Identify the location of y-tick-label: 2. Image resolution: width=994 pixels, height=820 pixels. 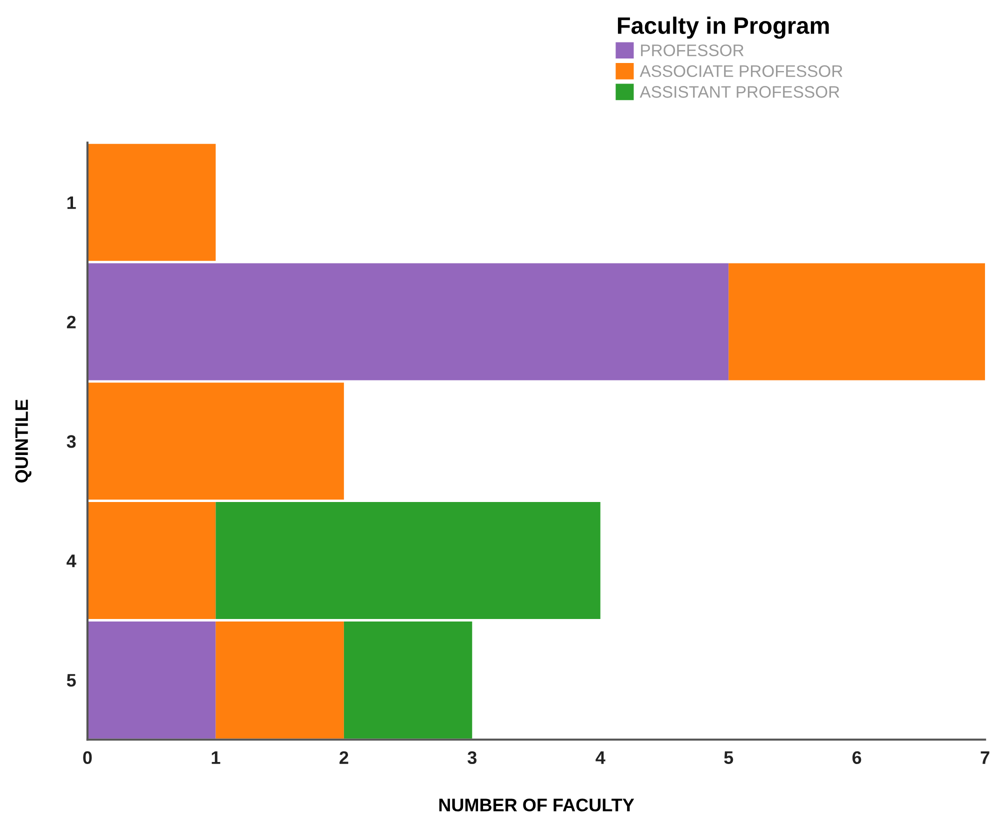
(71, 322).